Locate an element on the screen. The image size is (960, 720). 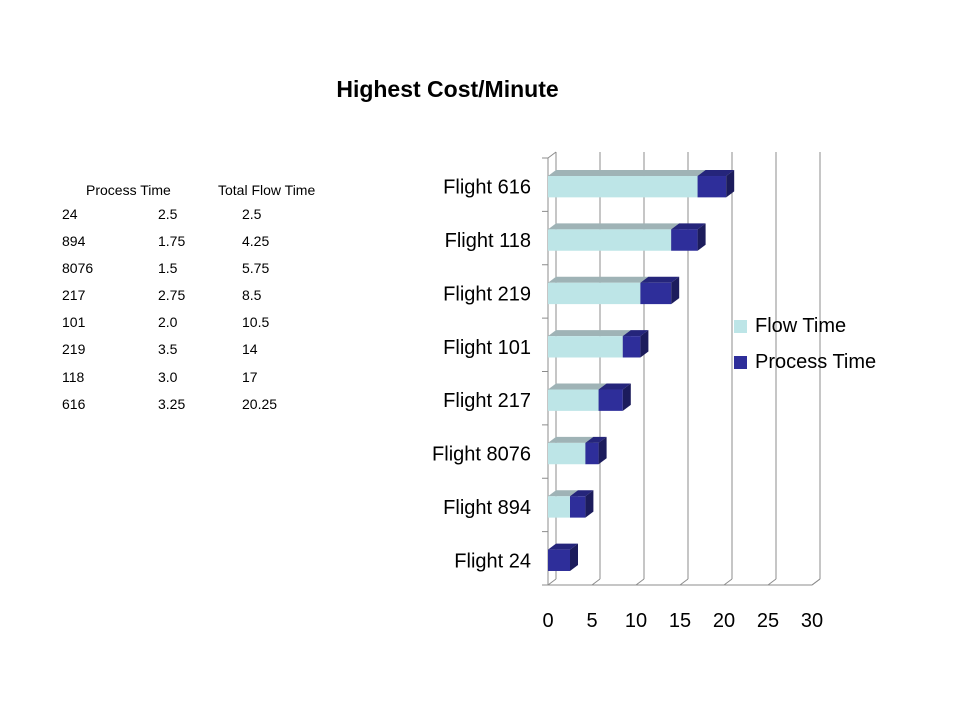
table-cell: 17 is located at coordinates (250, 376).